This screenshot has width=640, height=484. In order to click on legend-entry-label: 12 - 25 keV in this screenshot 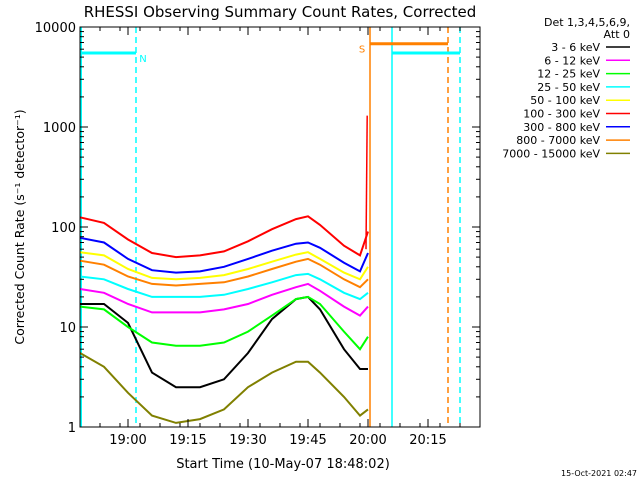, I will do `click(568, 74)`.